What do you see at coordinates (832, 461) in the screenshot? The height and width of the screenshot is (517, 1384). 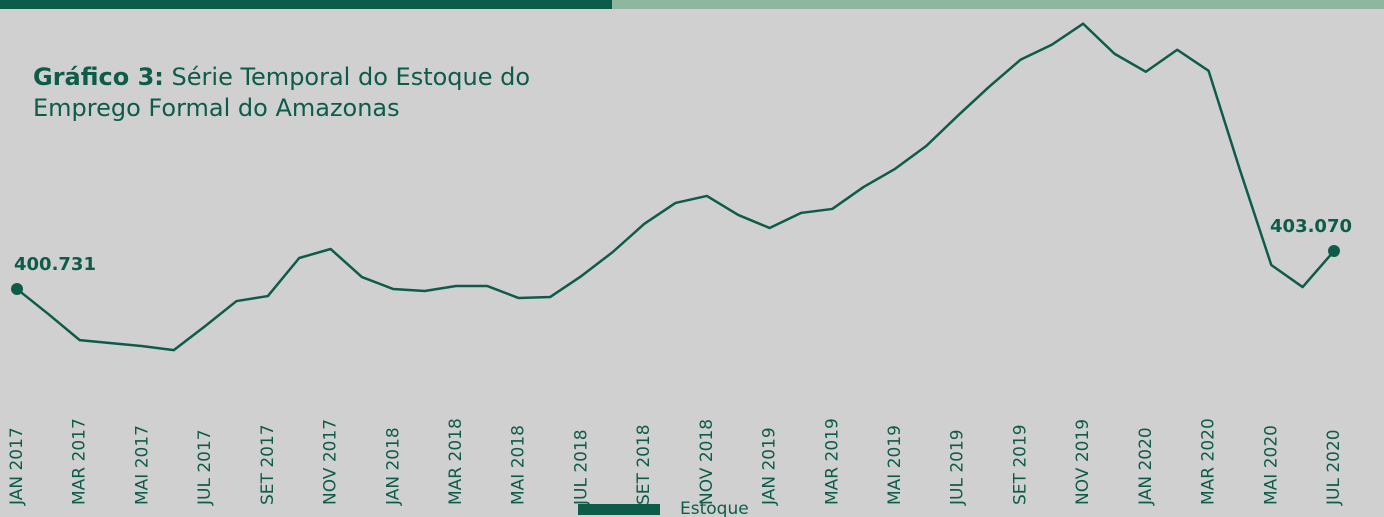 I see `x-tick-label: MAR 2019` at bounding box center [832, 461].